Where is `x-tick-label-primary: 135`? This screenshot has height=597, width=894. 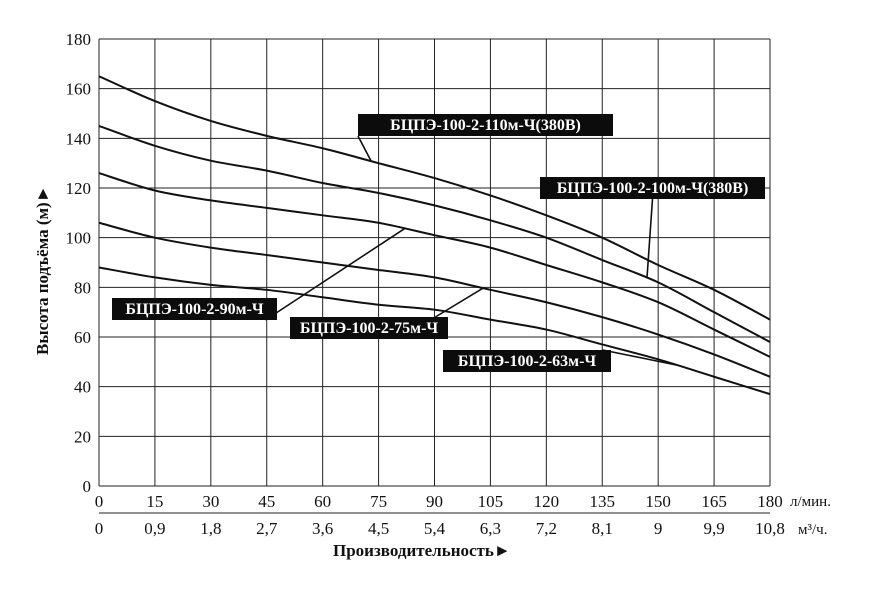 x-tick-label-primary: 135 is located at coordinates (603, 501).